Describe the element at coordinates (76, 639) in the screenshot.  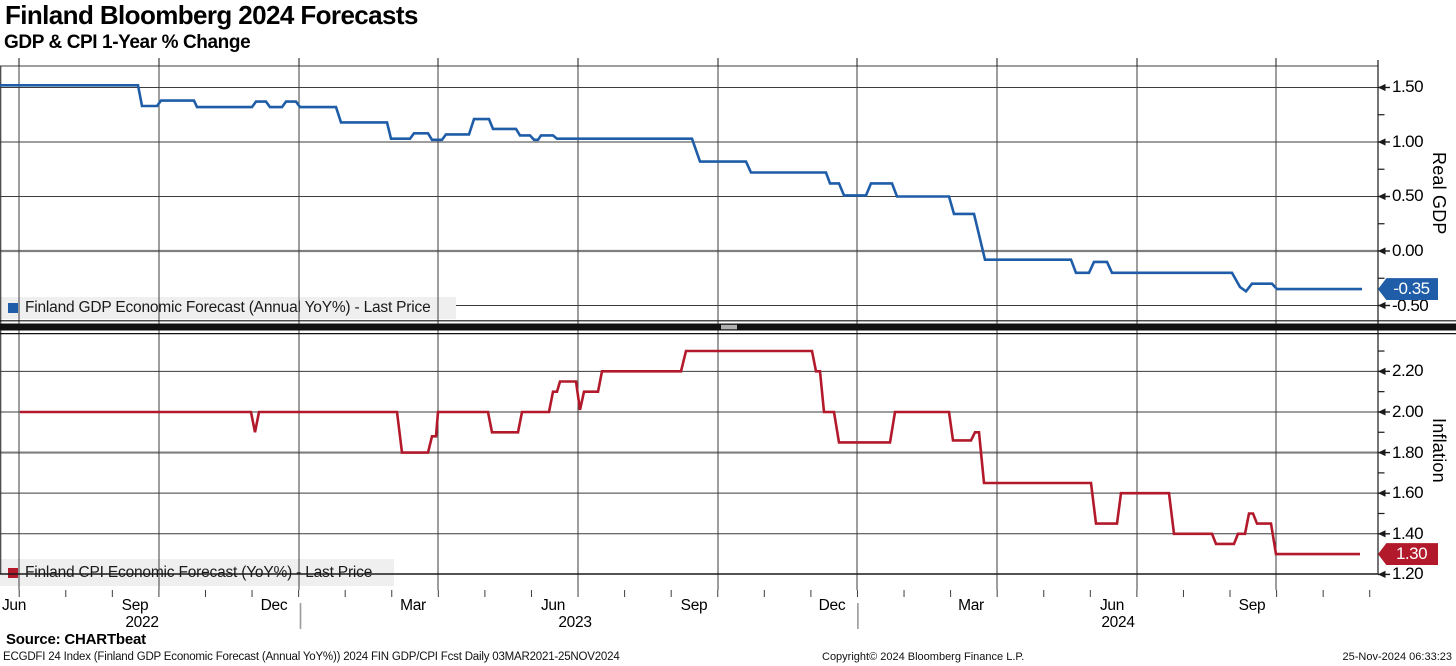
I see `footer-source: Source: CHARTbeat` at that location.